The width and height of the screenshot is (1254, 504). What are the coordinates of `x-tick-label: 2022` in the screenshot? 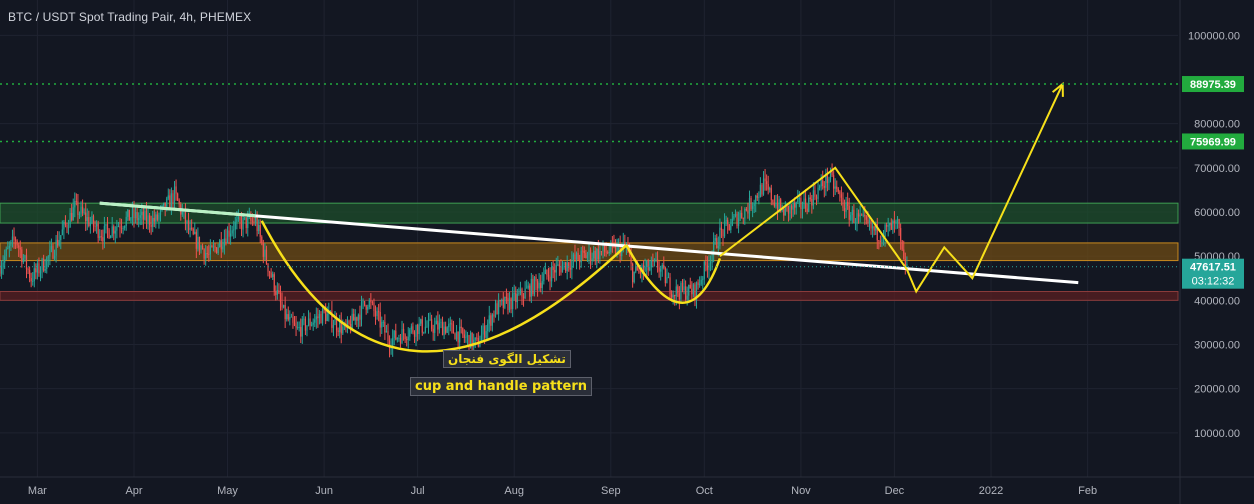 It's located at (991, 491).